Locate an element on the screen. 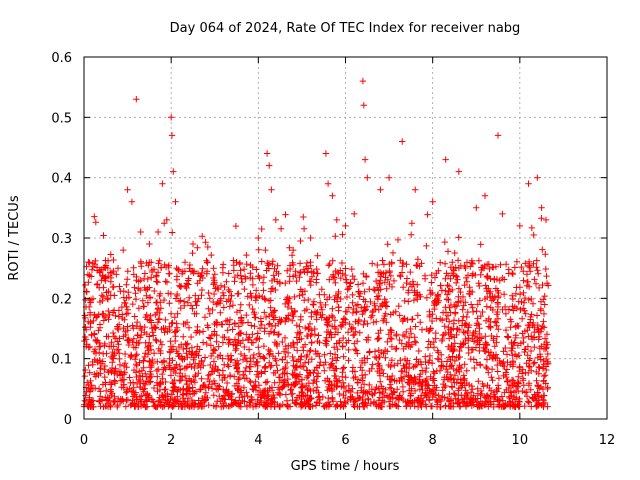 This screenshot has height=480, width=640. data-point-peak is located at coordinates (110, 370).